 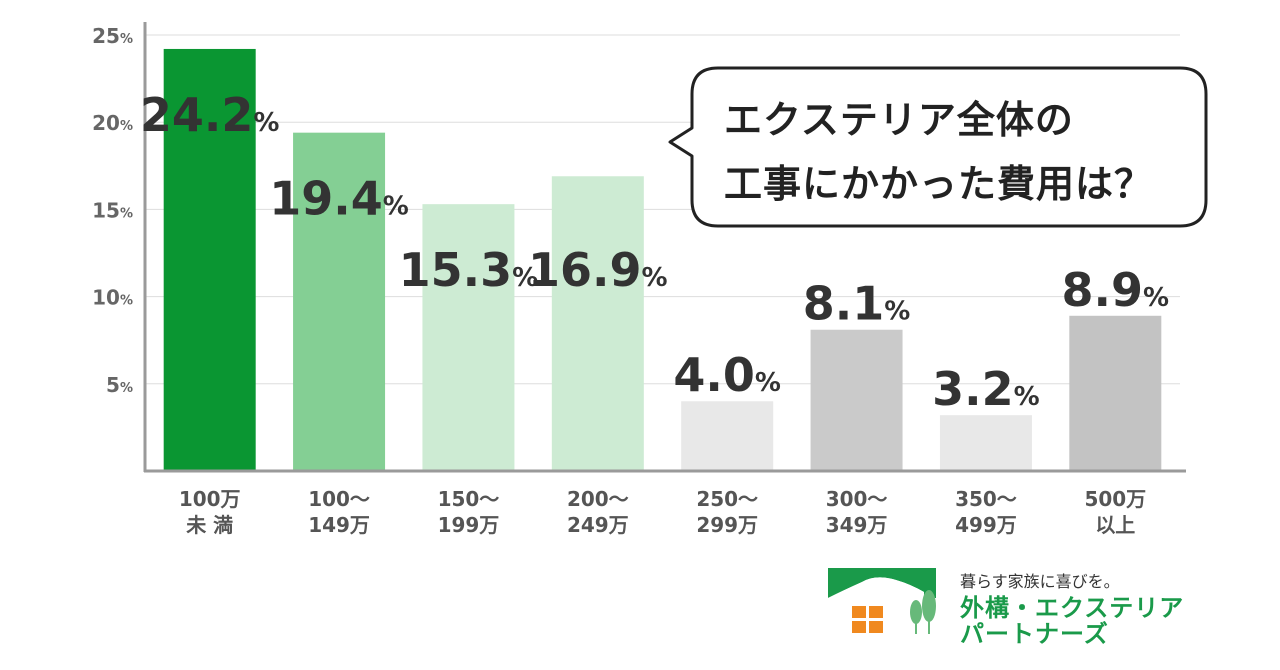 What do you see at coordinates (727, 375) in the screenshot?
I see `data-label: 4.0%` at bounding box center [727, 375].